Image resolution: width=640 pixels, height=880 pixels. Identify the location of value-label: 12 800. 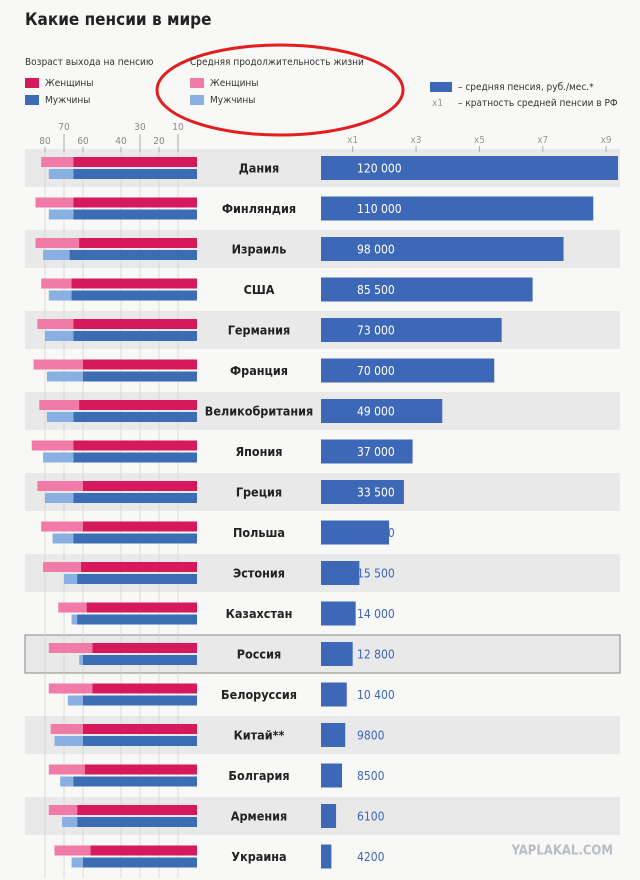
(376, 655).